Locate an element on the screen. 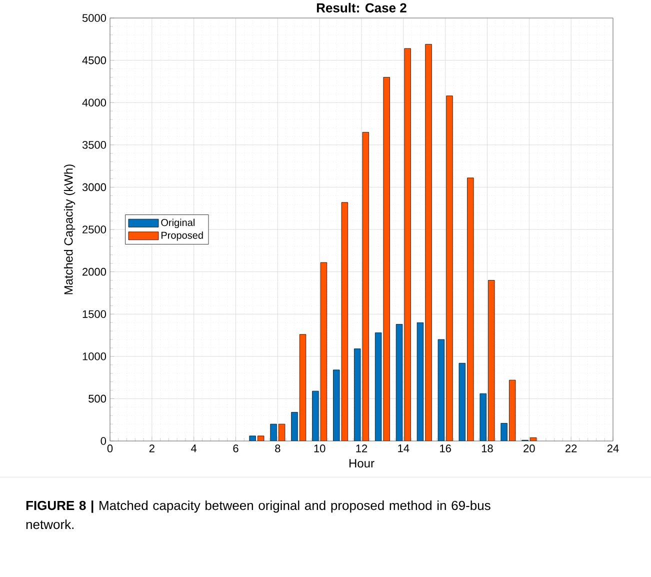 The height and width of the screenshot is (577, 651). x-tick-label: 14 is located at coordinates (404, 448).